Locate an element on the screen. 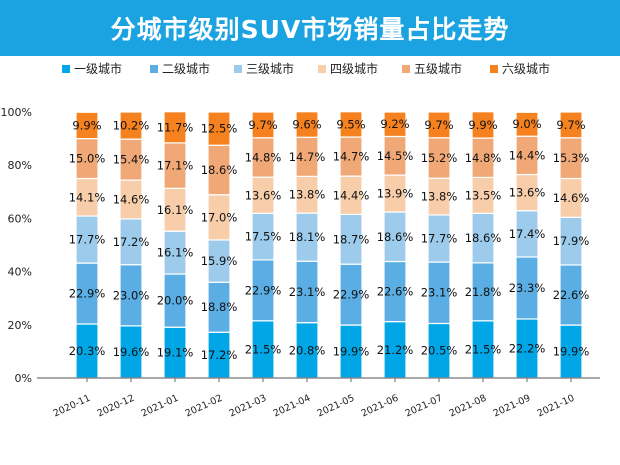  data-label: 19.1% is located at coordinates (175, 353).